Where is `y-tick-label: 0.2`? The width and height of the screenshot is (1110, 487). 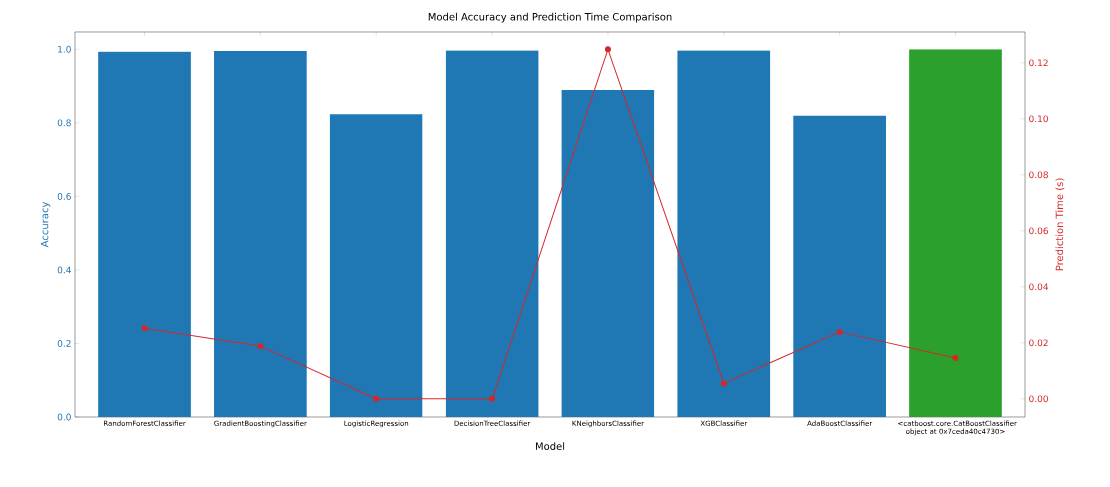 y-tick-label: 0.2 is located at coordinates (64, 343).